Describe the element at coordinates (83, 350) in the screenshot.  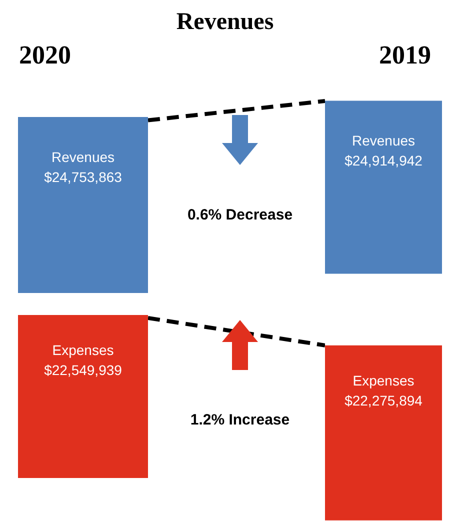
I see `series-label: Expenses` at that location.